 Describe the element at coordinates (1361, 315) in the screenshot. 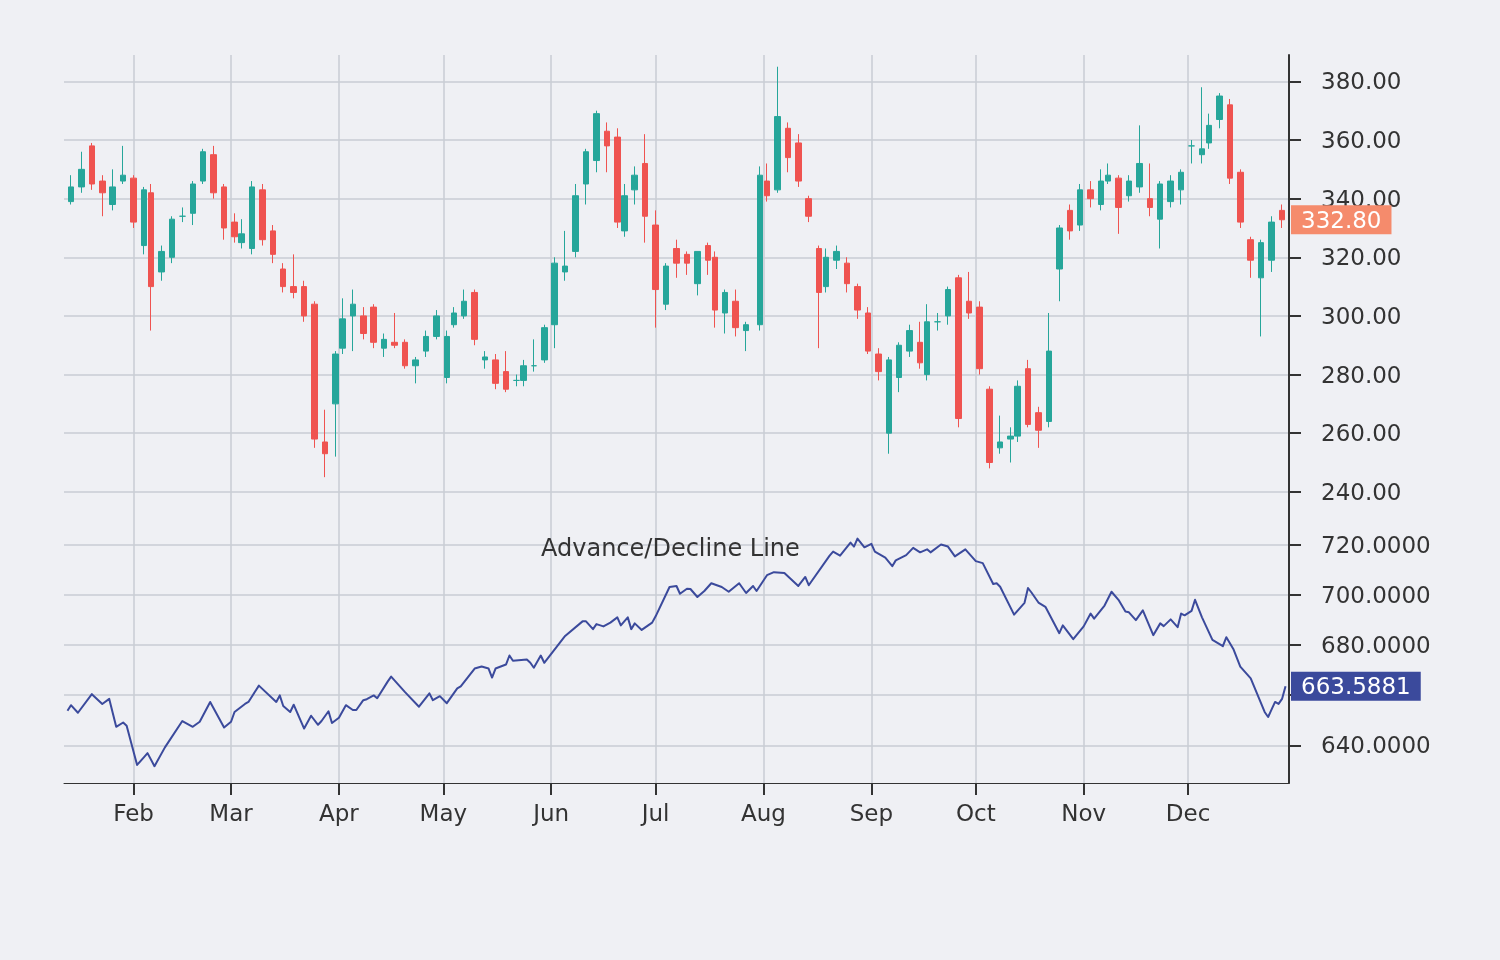

I see `y-tick-label: 300.00` at that location.